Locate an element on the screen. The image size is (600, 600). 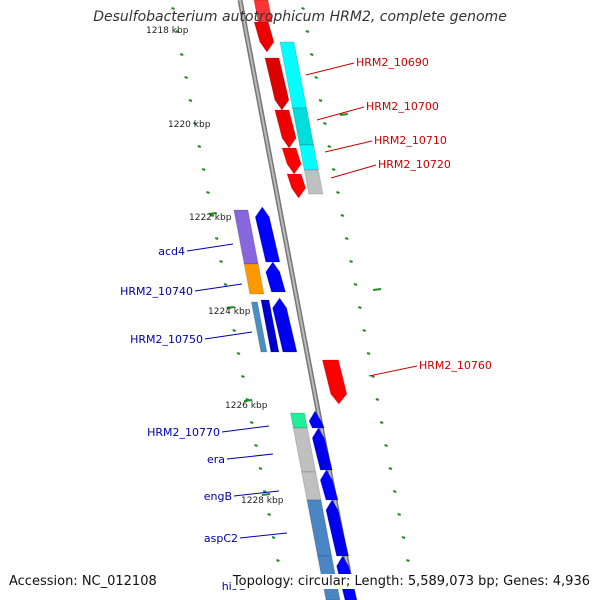
kbp-label: 1228 kbp is located at coordinates (262, 501).